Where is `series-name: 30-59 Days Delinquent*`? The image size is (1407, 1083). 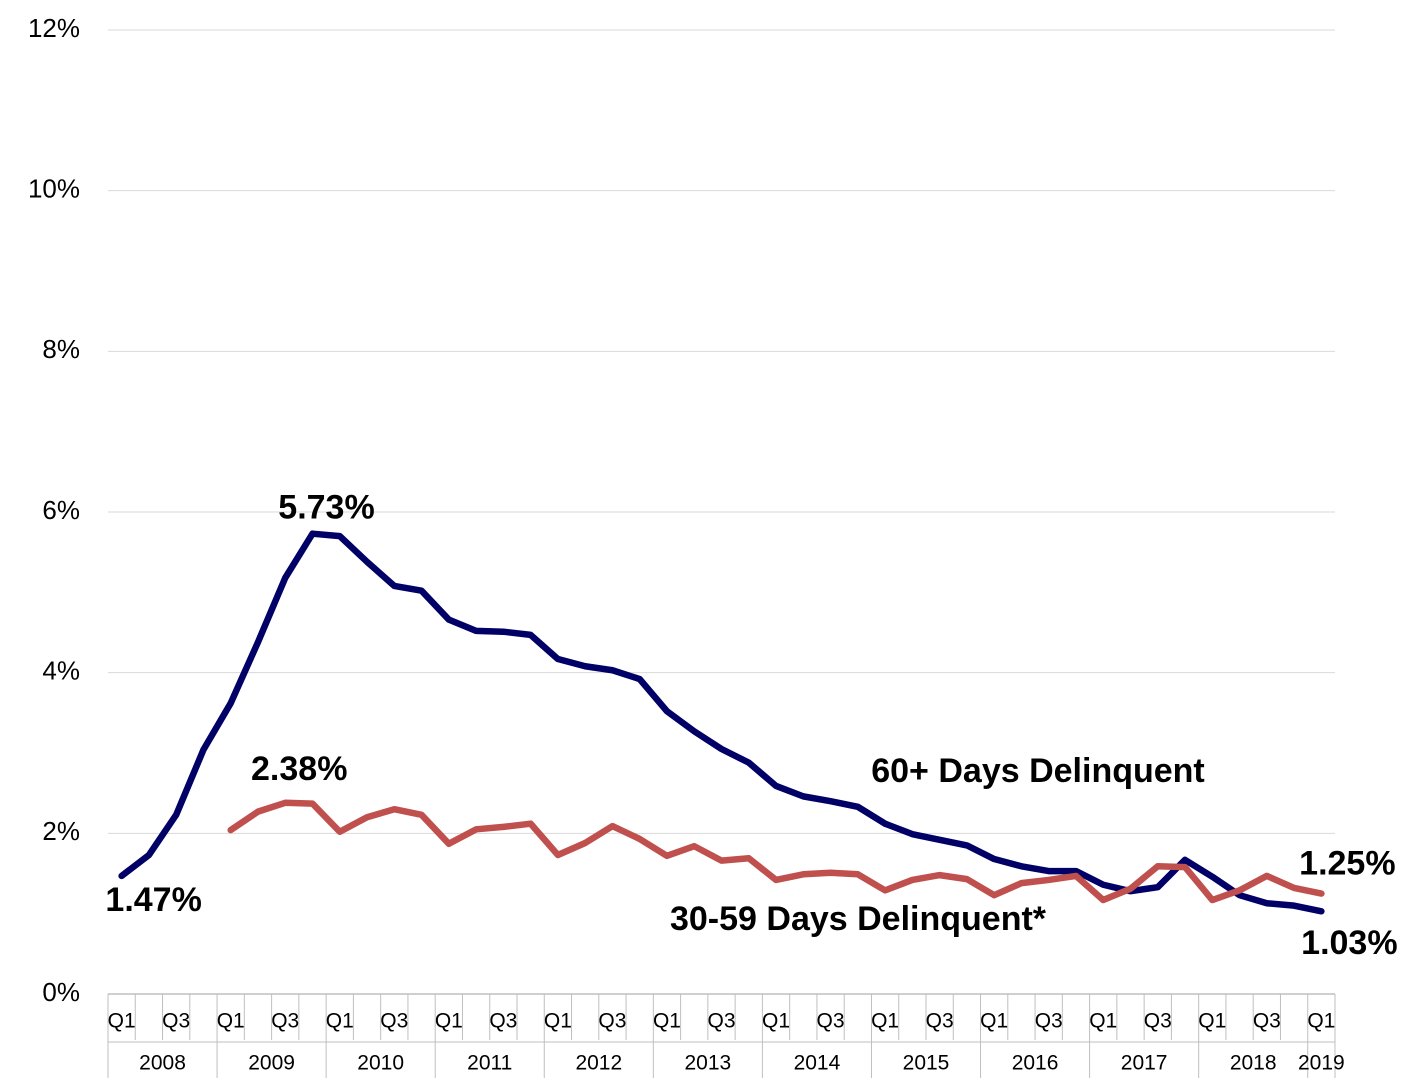 series-name: 30-59 Days Delinquent* is located at coordinates (858, 919).